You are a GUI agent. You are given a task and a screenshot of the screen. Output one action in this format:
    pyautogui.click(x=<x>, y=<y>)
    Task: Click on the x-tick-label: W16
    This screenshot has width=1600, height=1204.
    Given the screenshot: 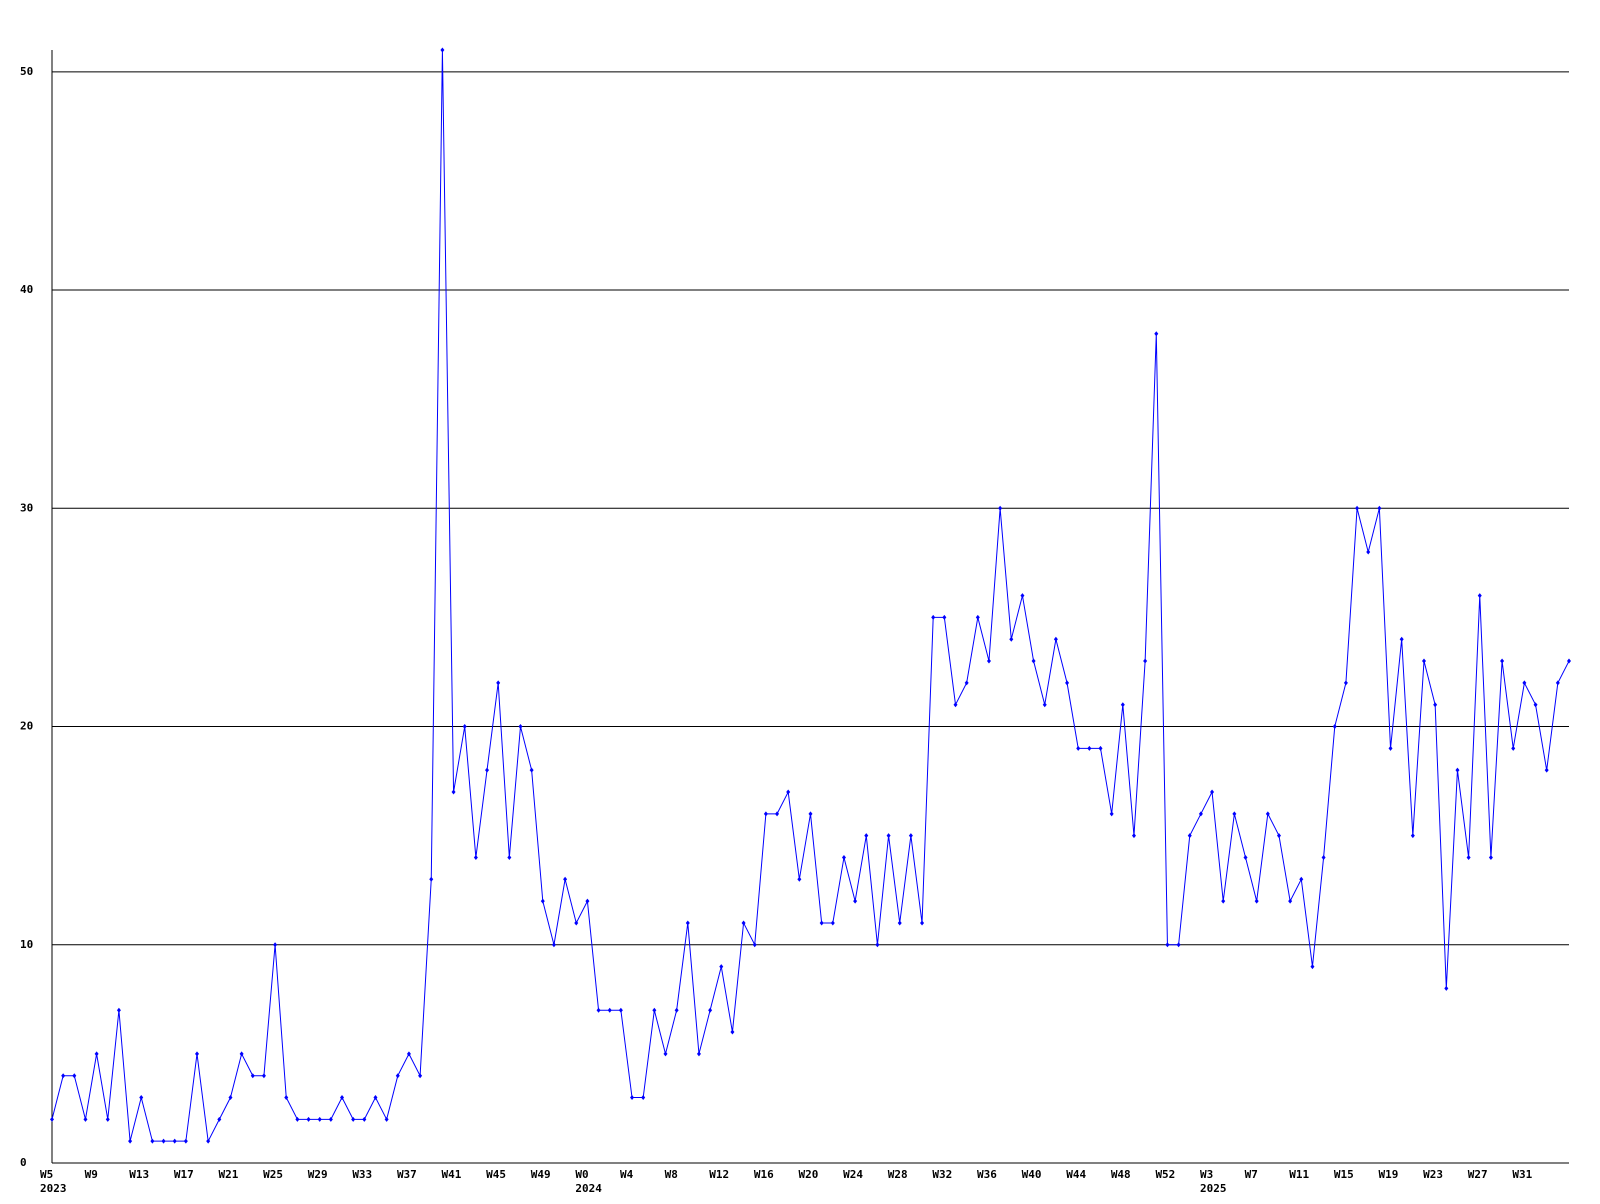 What is the action you would take?
    pyautogui.click(x=764, y=1174)
    